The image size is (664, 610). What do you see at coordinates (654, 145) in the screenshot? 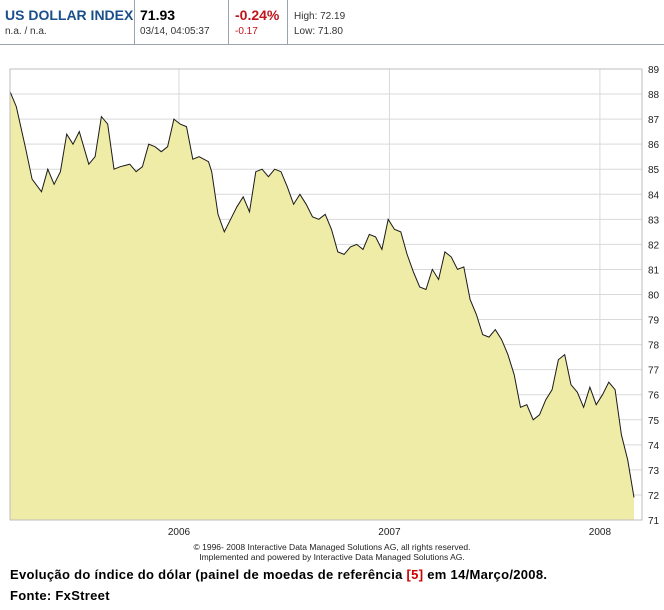
I see `y-tick-label: 86` at bounding box center [654, 145].